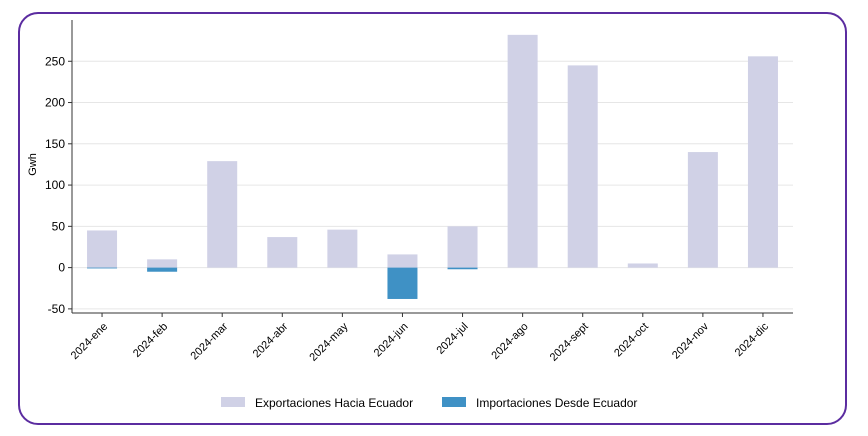  Describe the element at coordinates (55, 103) in the screenshot. I see `y-tick-label: 200` at that location.